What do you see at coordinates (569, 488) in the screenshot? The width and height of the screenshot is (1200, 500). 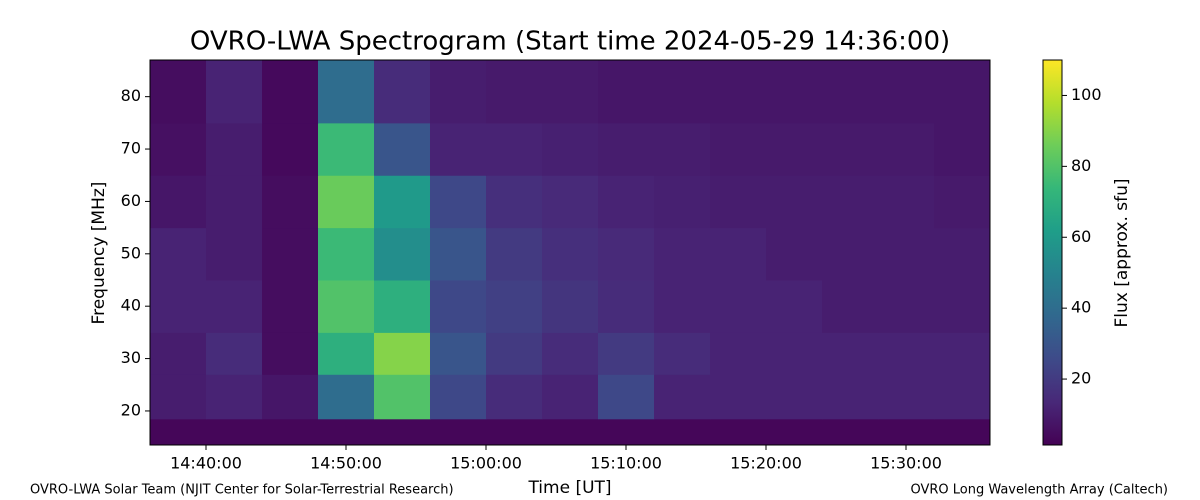 I see `x-axis-label: Time [UT]` at bounding box center [569, 488].